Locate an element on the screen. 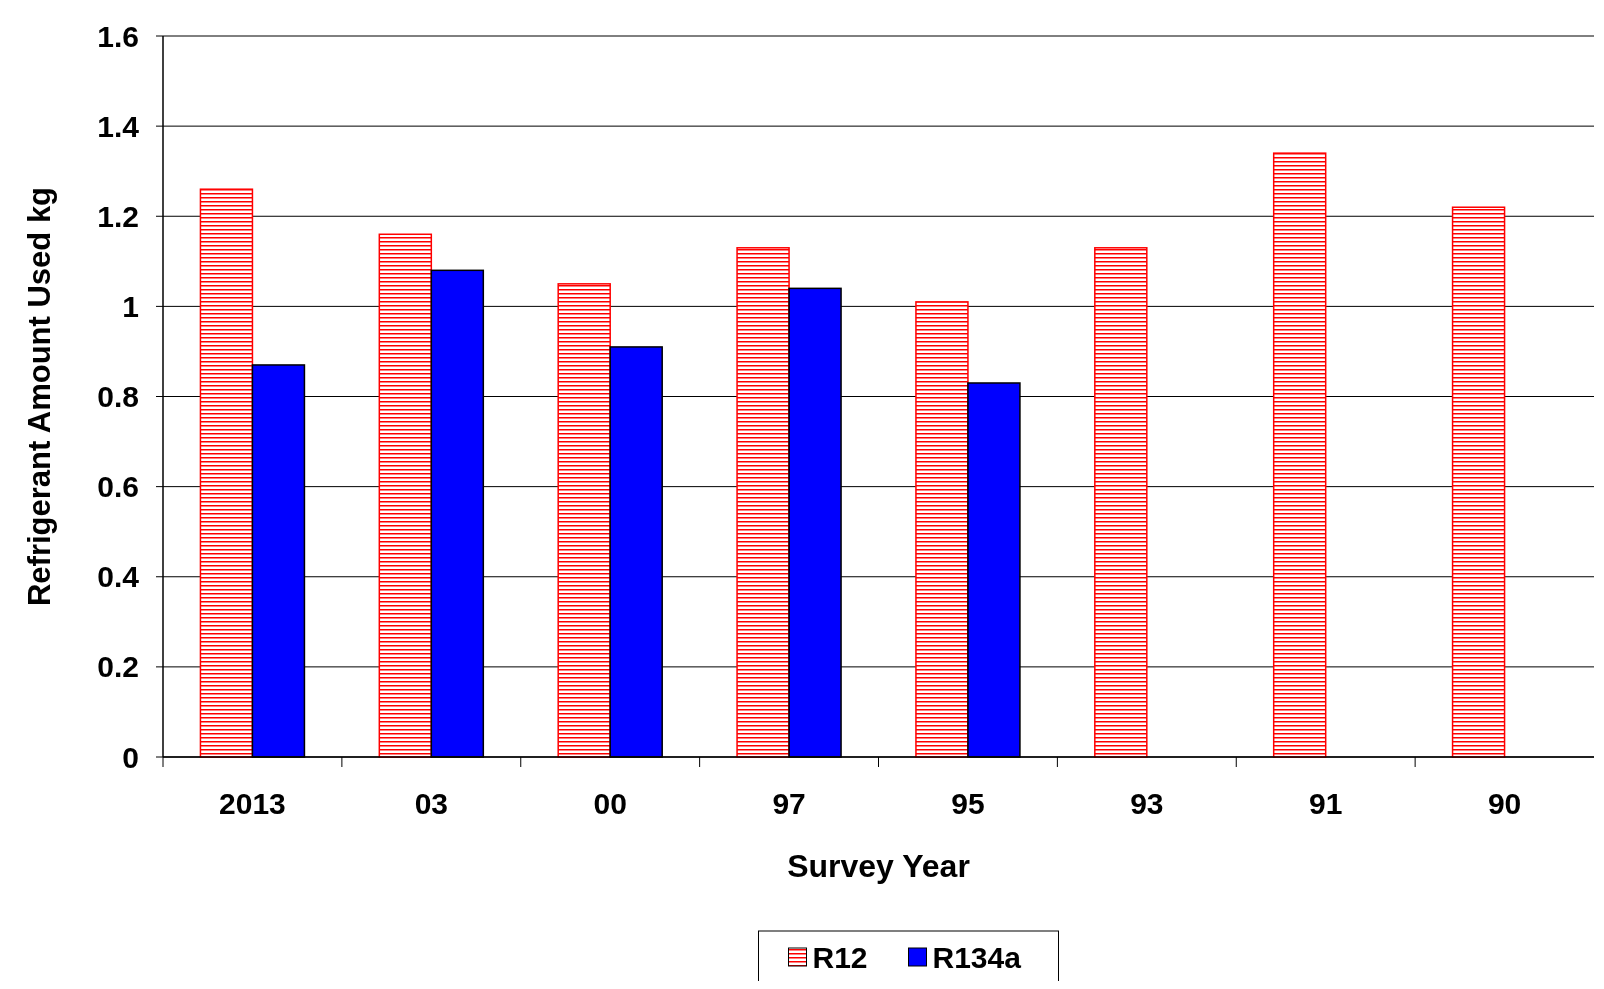  y-tick-label: 0.6 is located at coordinates (118, 487).